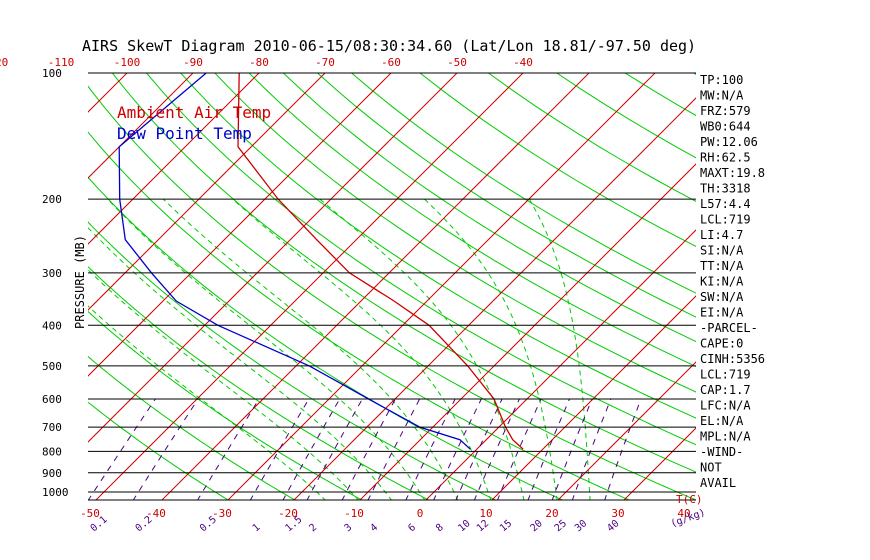 The image size is (870, 560). I want to click on mixing-ratio-label: 25, so click(561, 526).